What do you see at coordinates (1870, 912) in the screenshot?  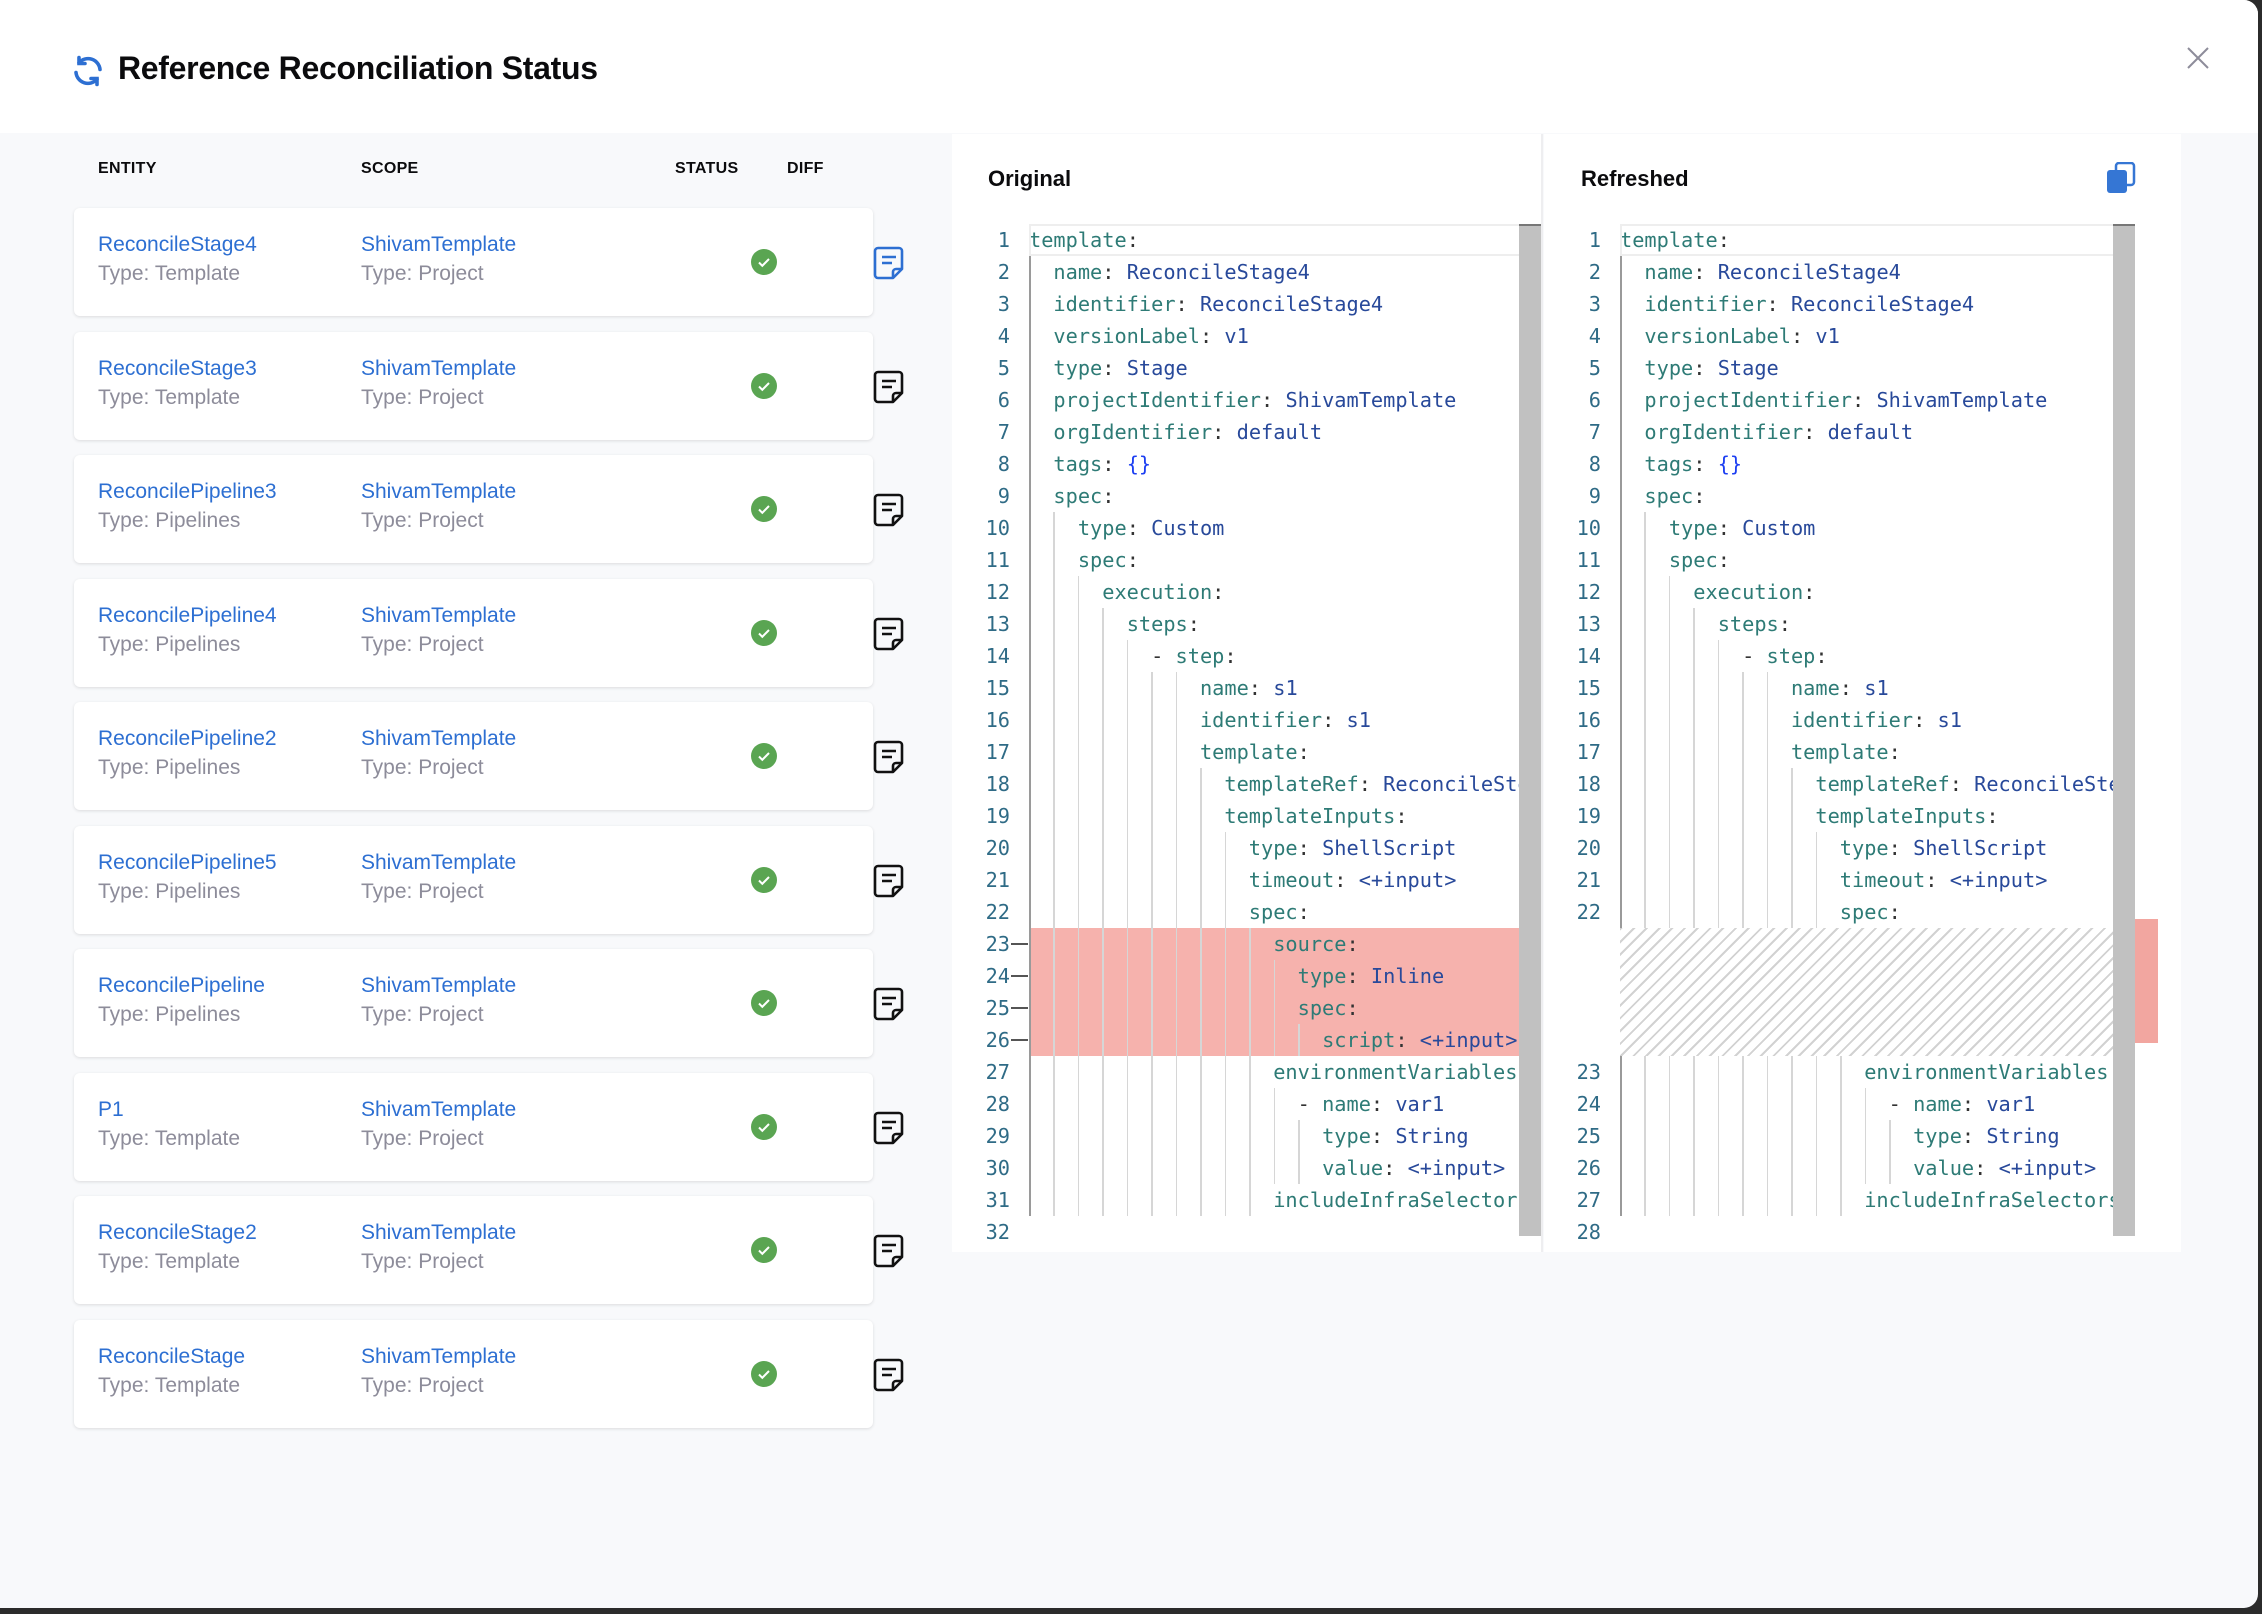 I see `code-text: spec:` at bounding box center [1870, 912].